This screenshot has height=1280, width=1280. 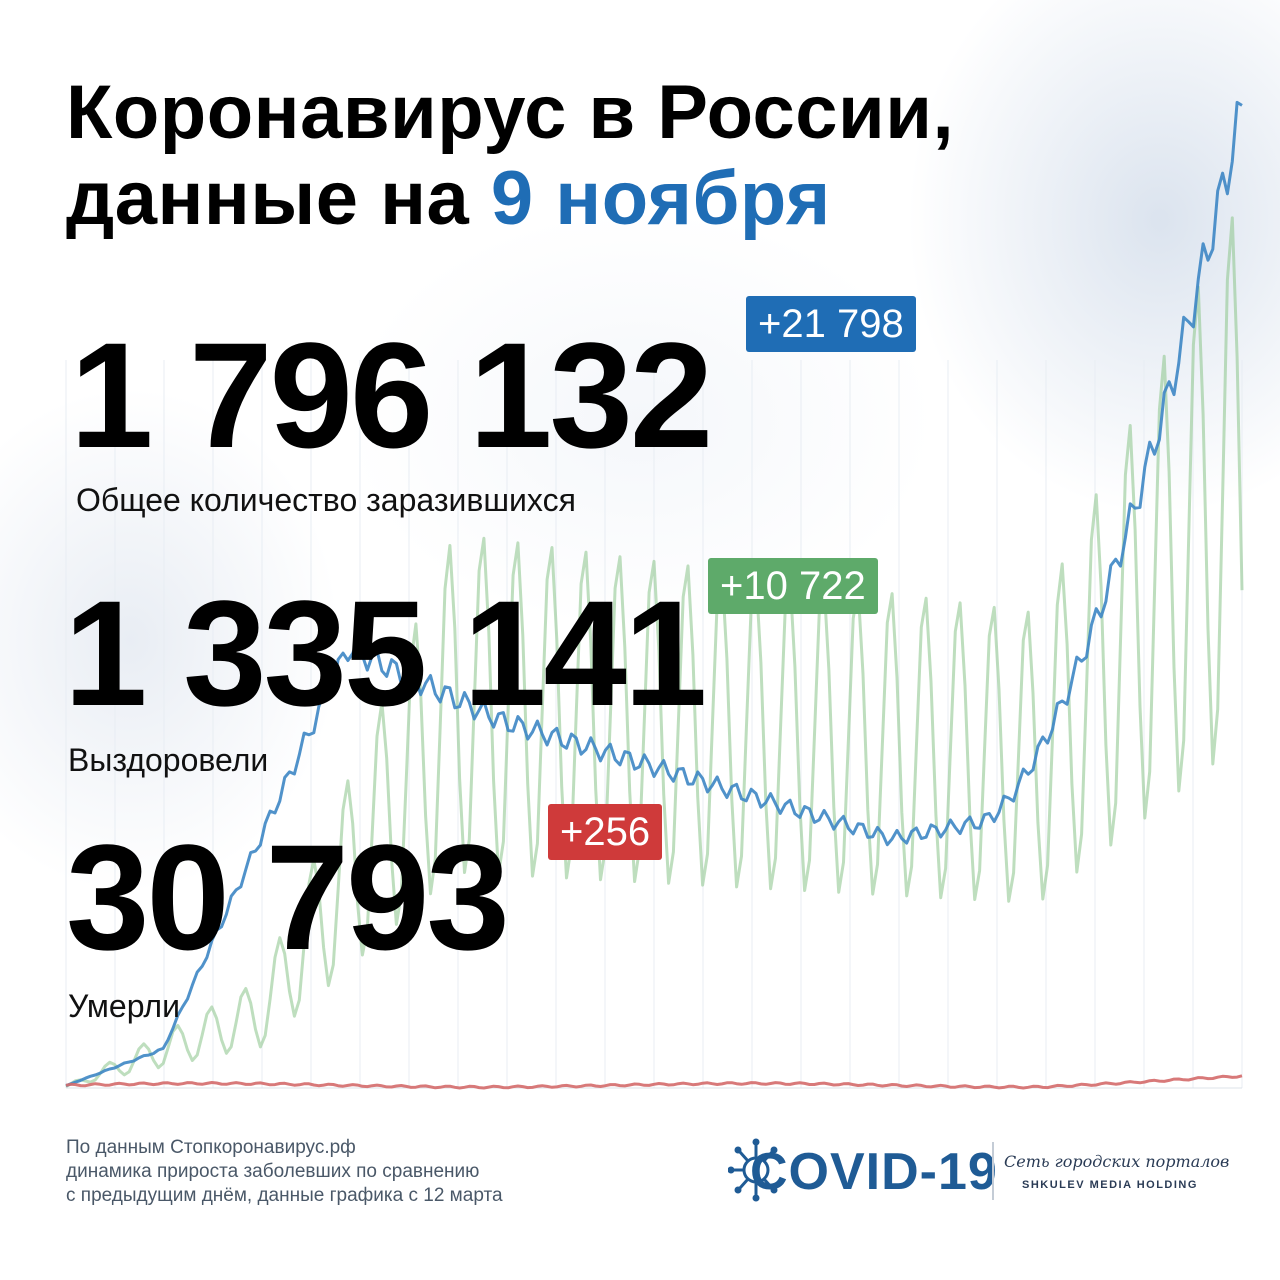 I want to click on deaths-label: Умерли, so click(x=124, y=1006).